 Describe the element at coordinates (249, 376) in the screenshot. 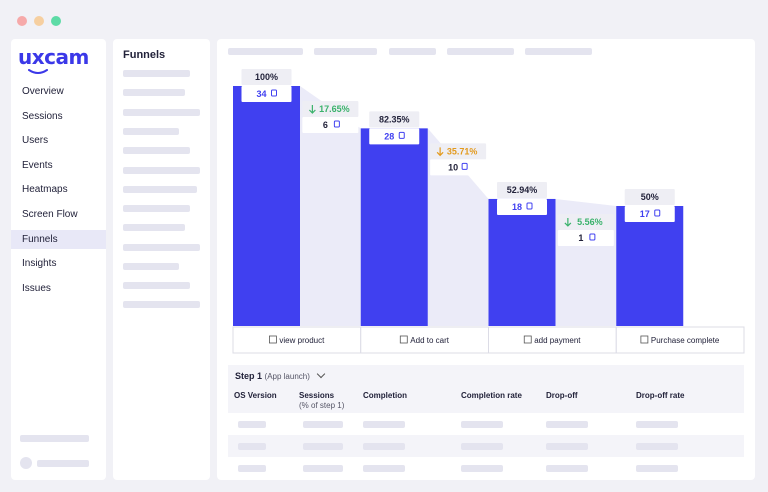

I see `step-title: Step 1` at that location.